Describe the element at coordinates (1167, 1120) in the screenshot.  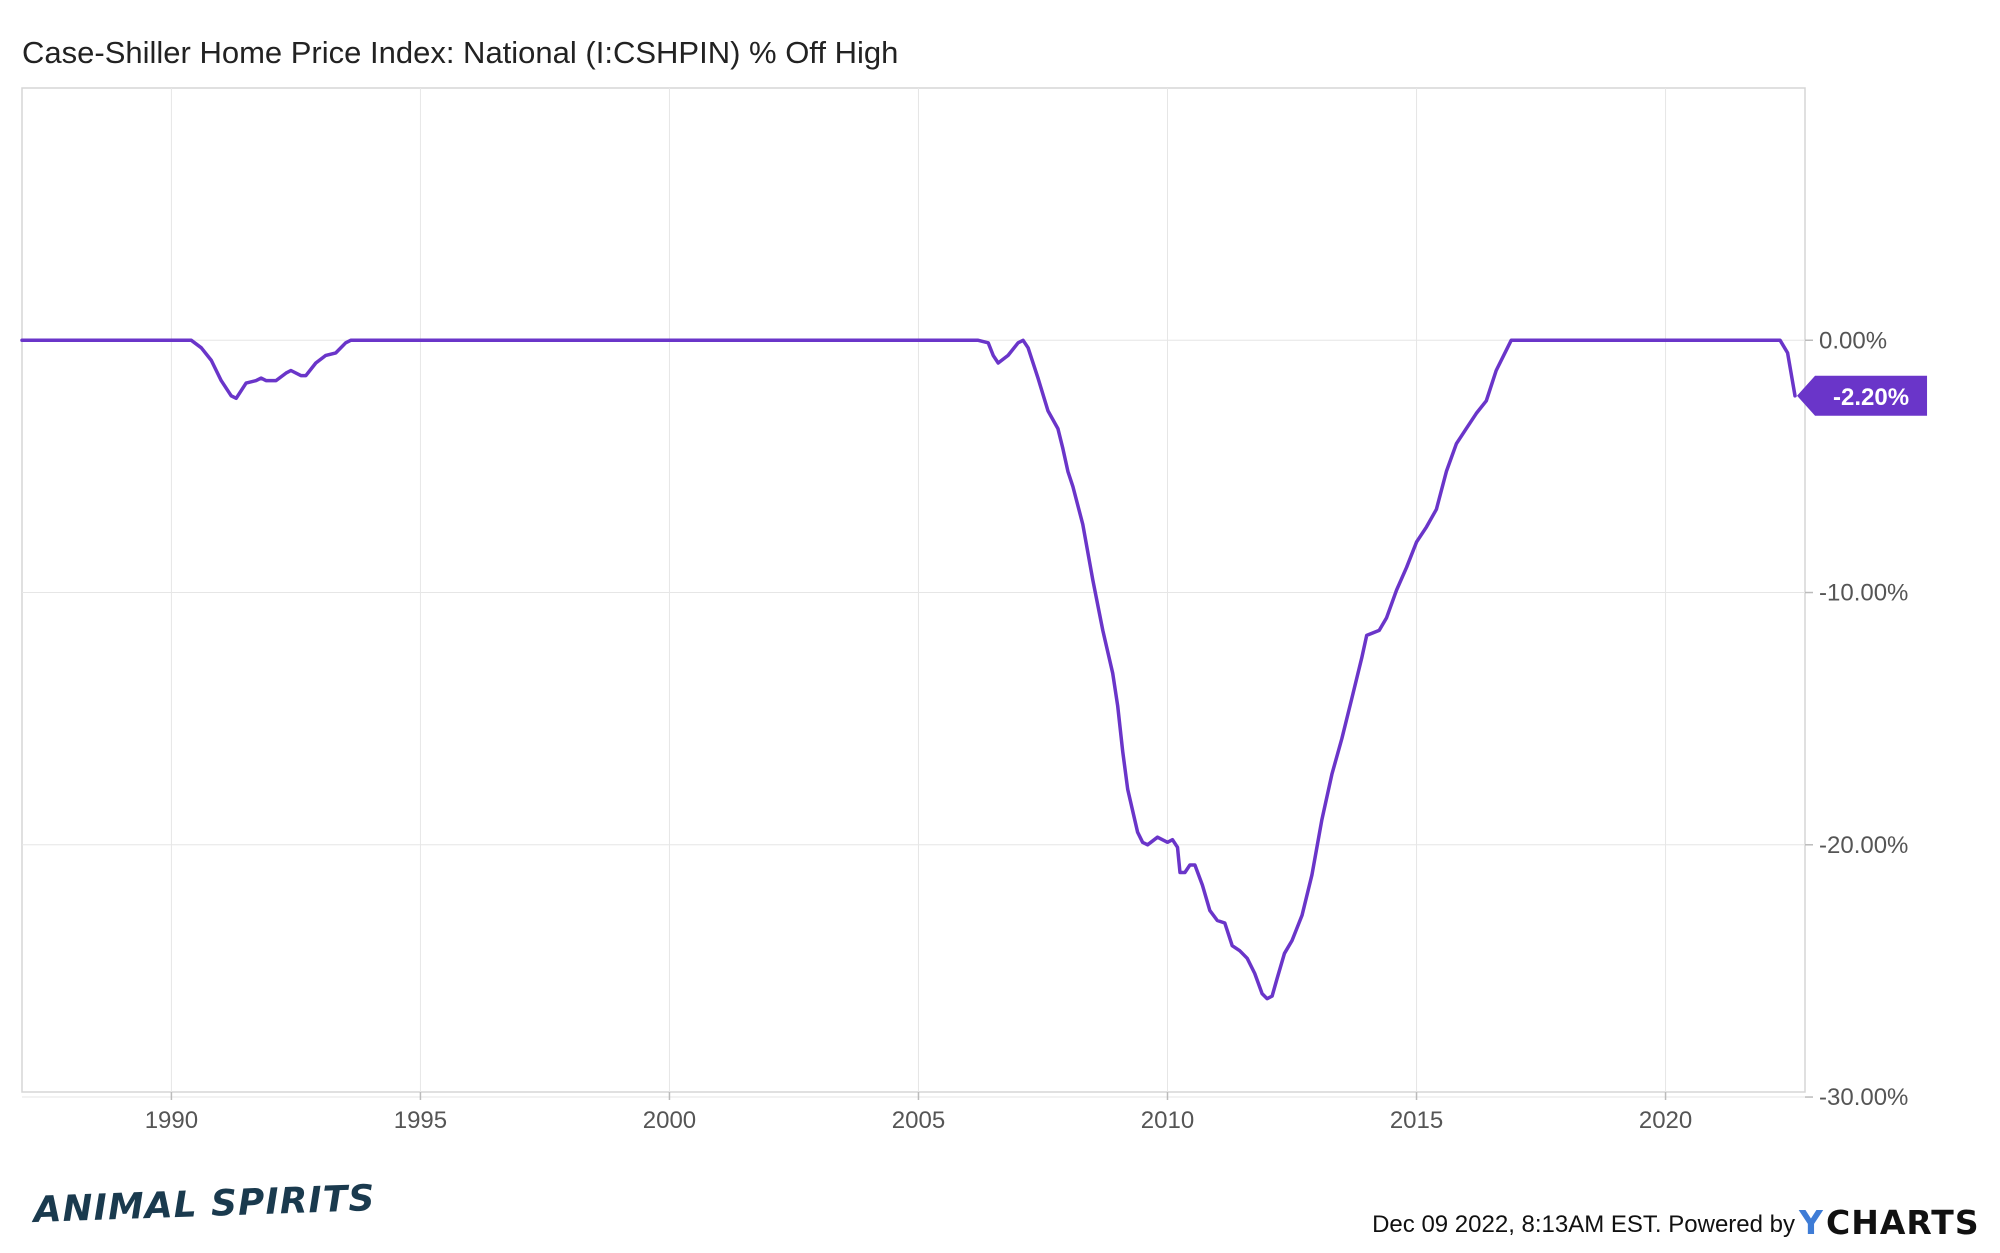
I see `x-tick-label: 2010` at that location.